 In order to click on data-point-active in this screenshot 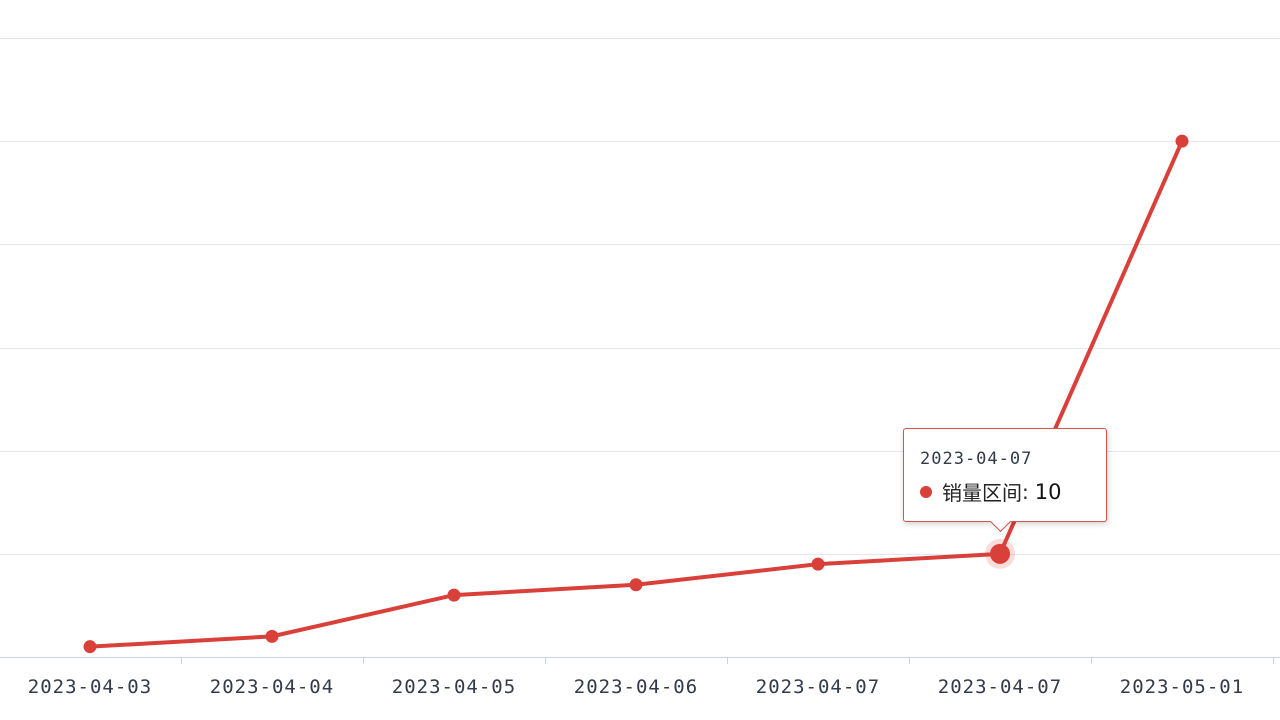, I will do `click(1000, 553)`.